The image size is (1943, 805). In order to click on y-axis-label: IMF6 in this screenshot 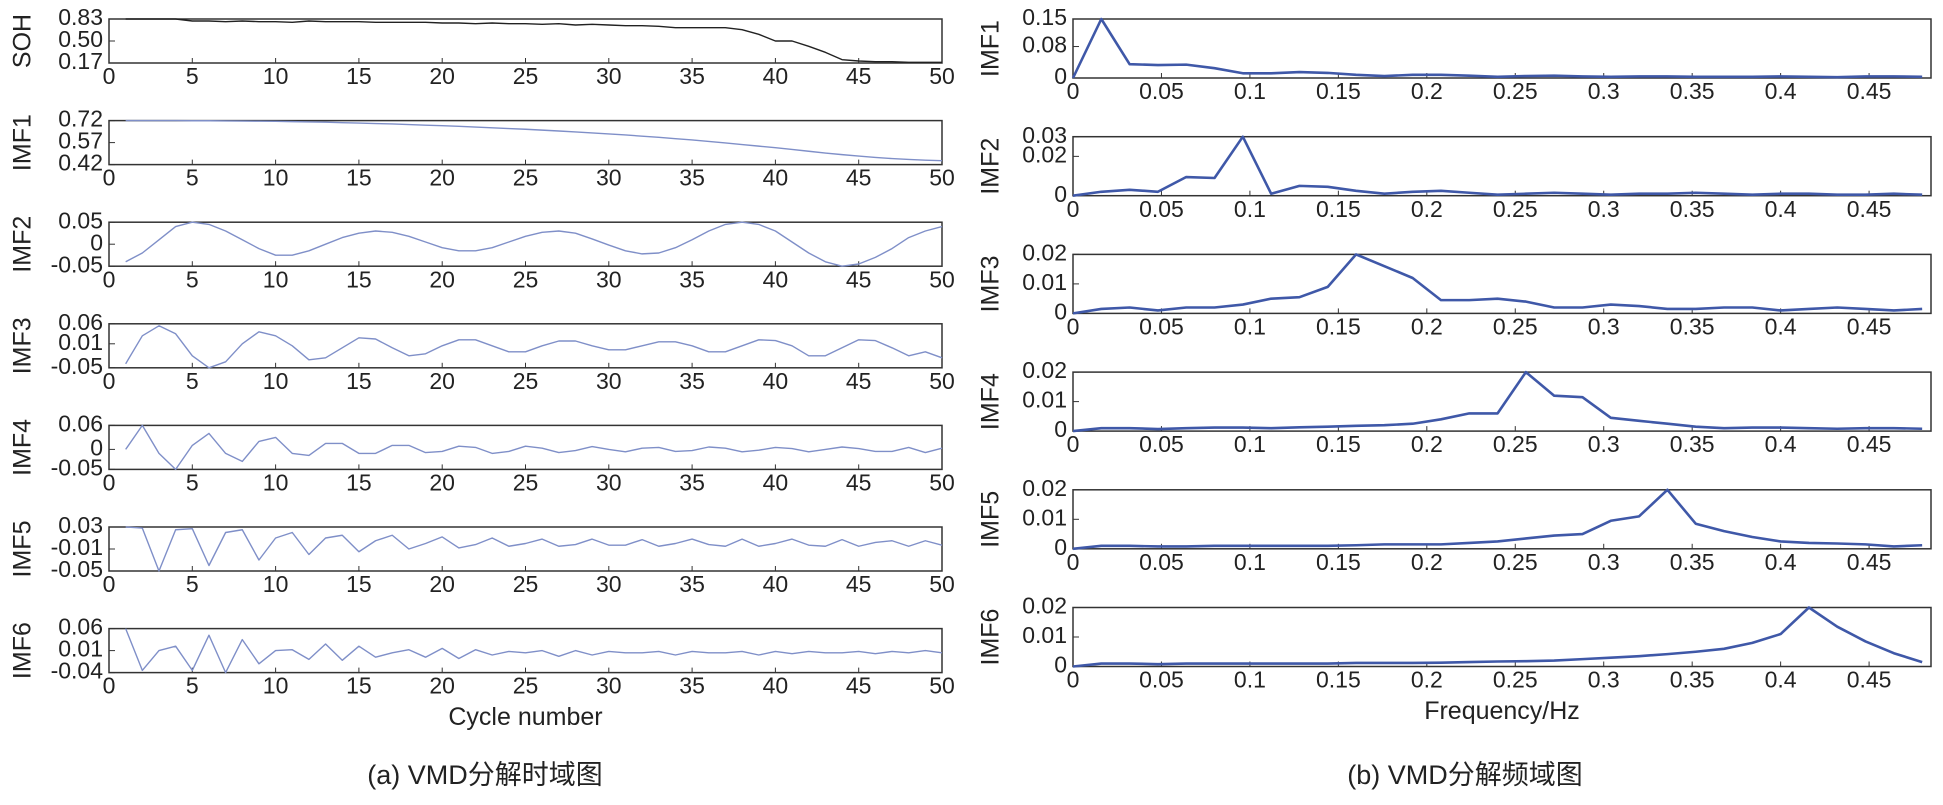, I will do `click(991, 637)`.